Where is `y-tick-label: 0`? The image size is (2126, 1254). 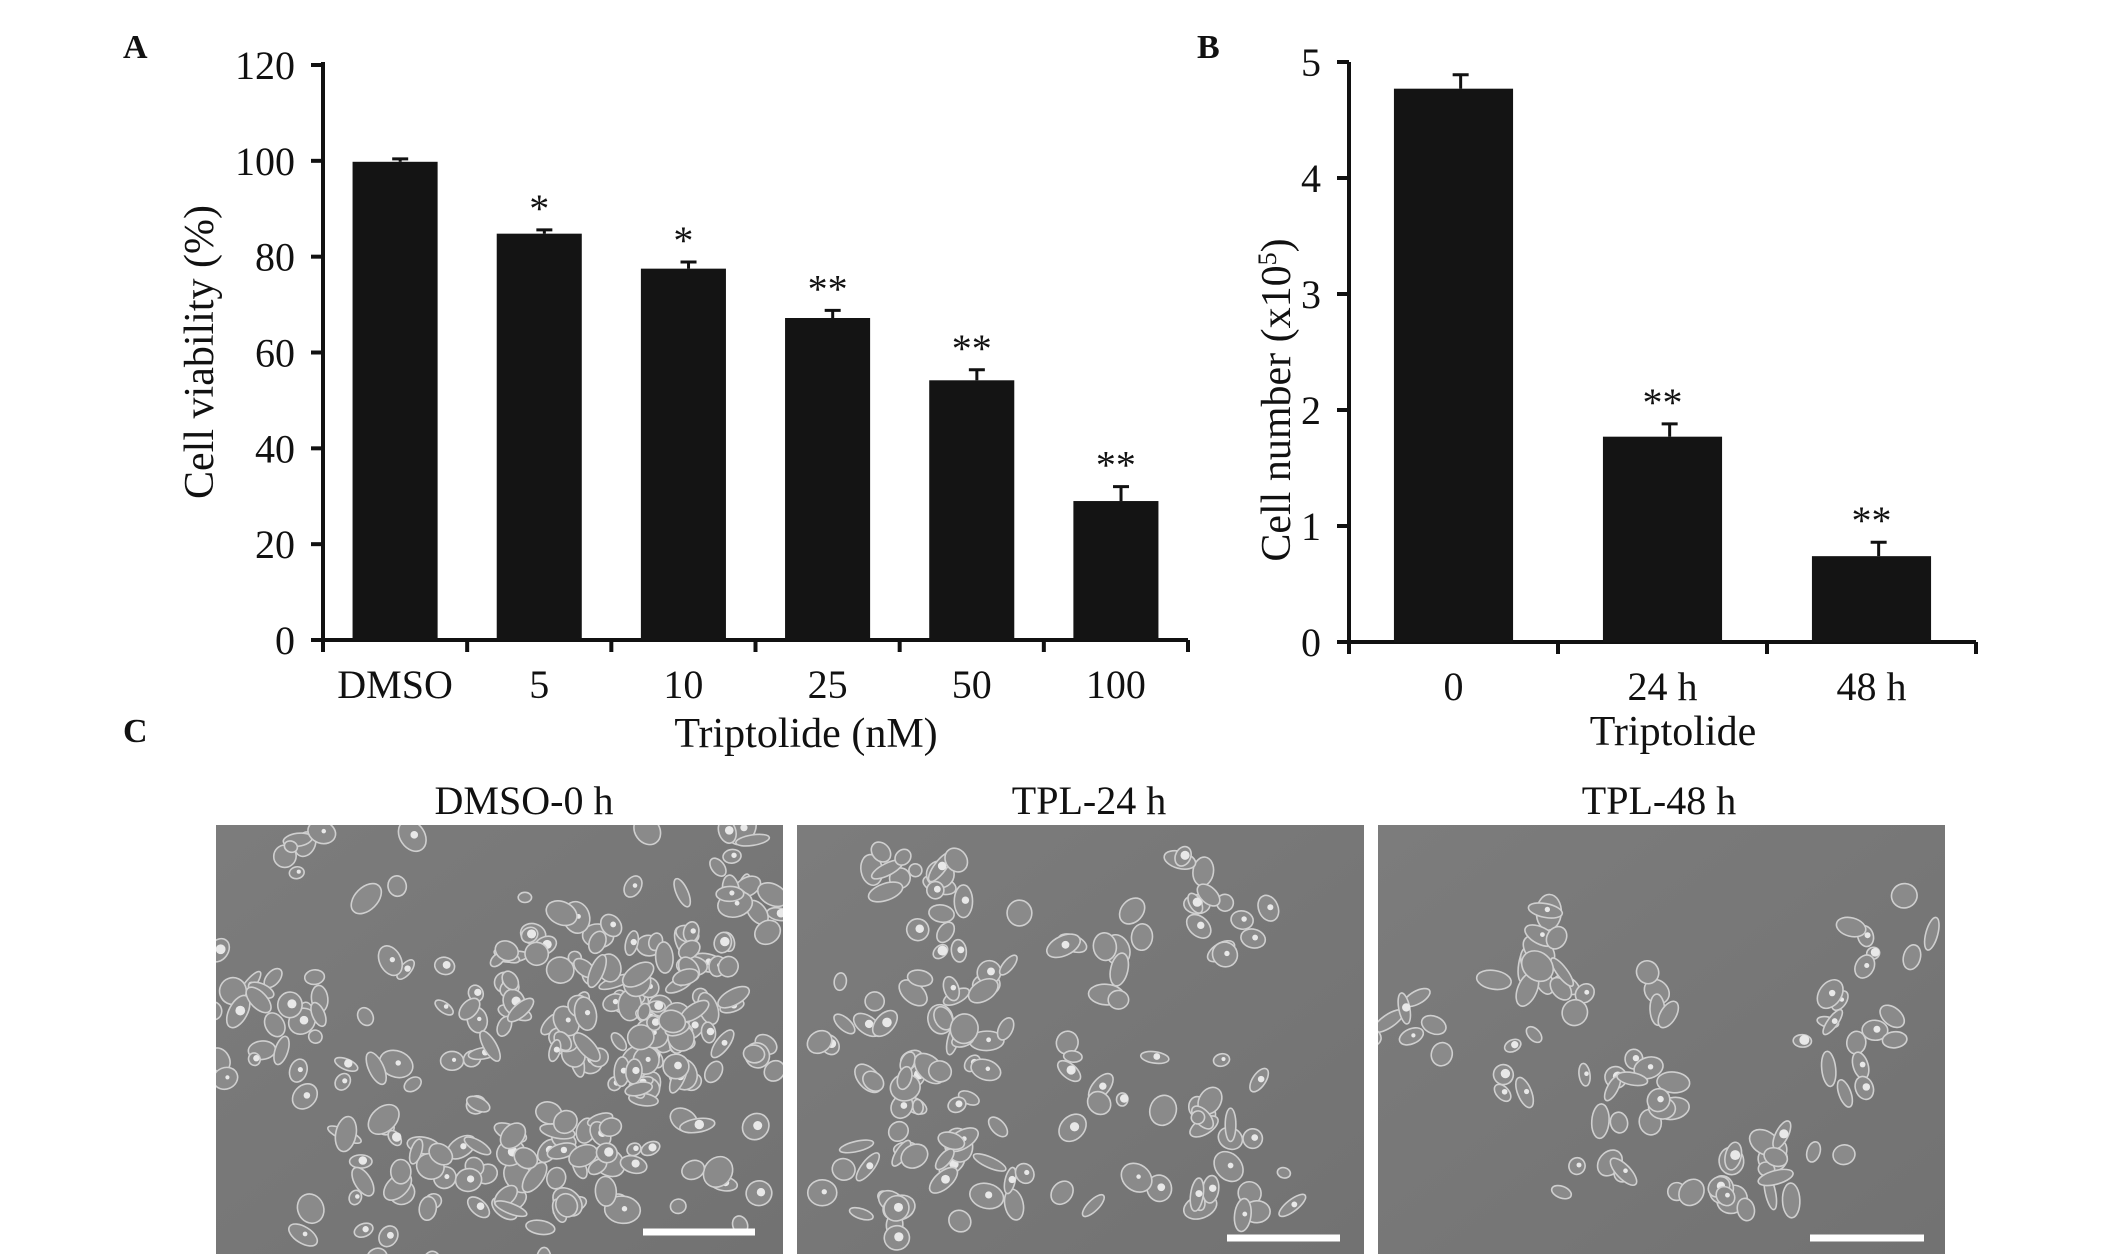
y-tick-label: 0 is located at coordinates (1311, 642).